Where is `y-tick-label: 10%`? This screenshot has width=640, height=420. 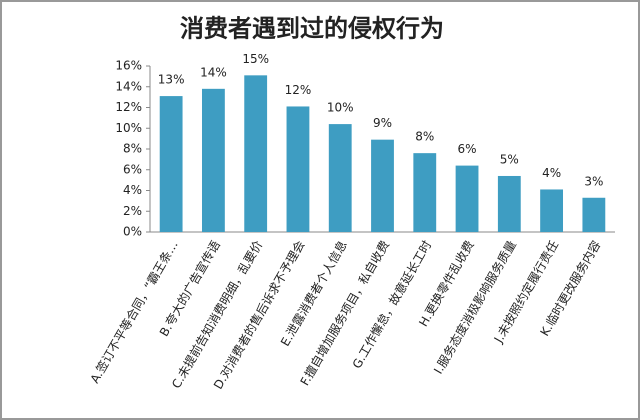
y-tick-label: 10% is located at coordinates (128, 128).